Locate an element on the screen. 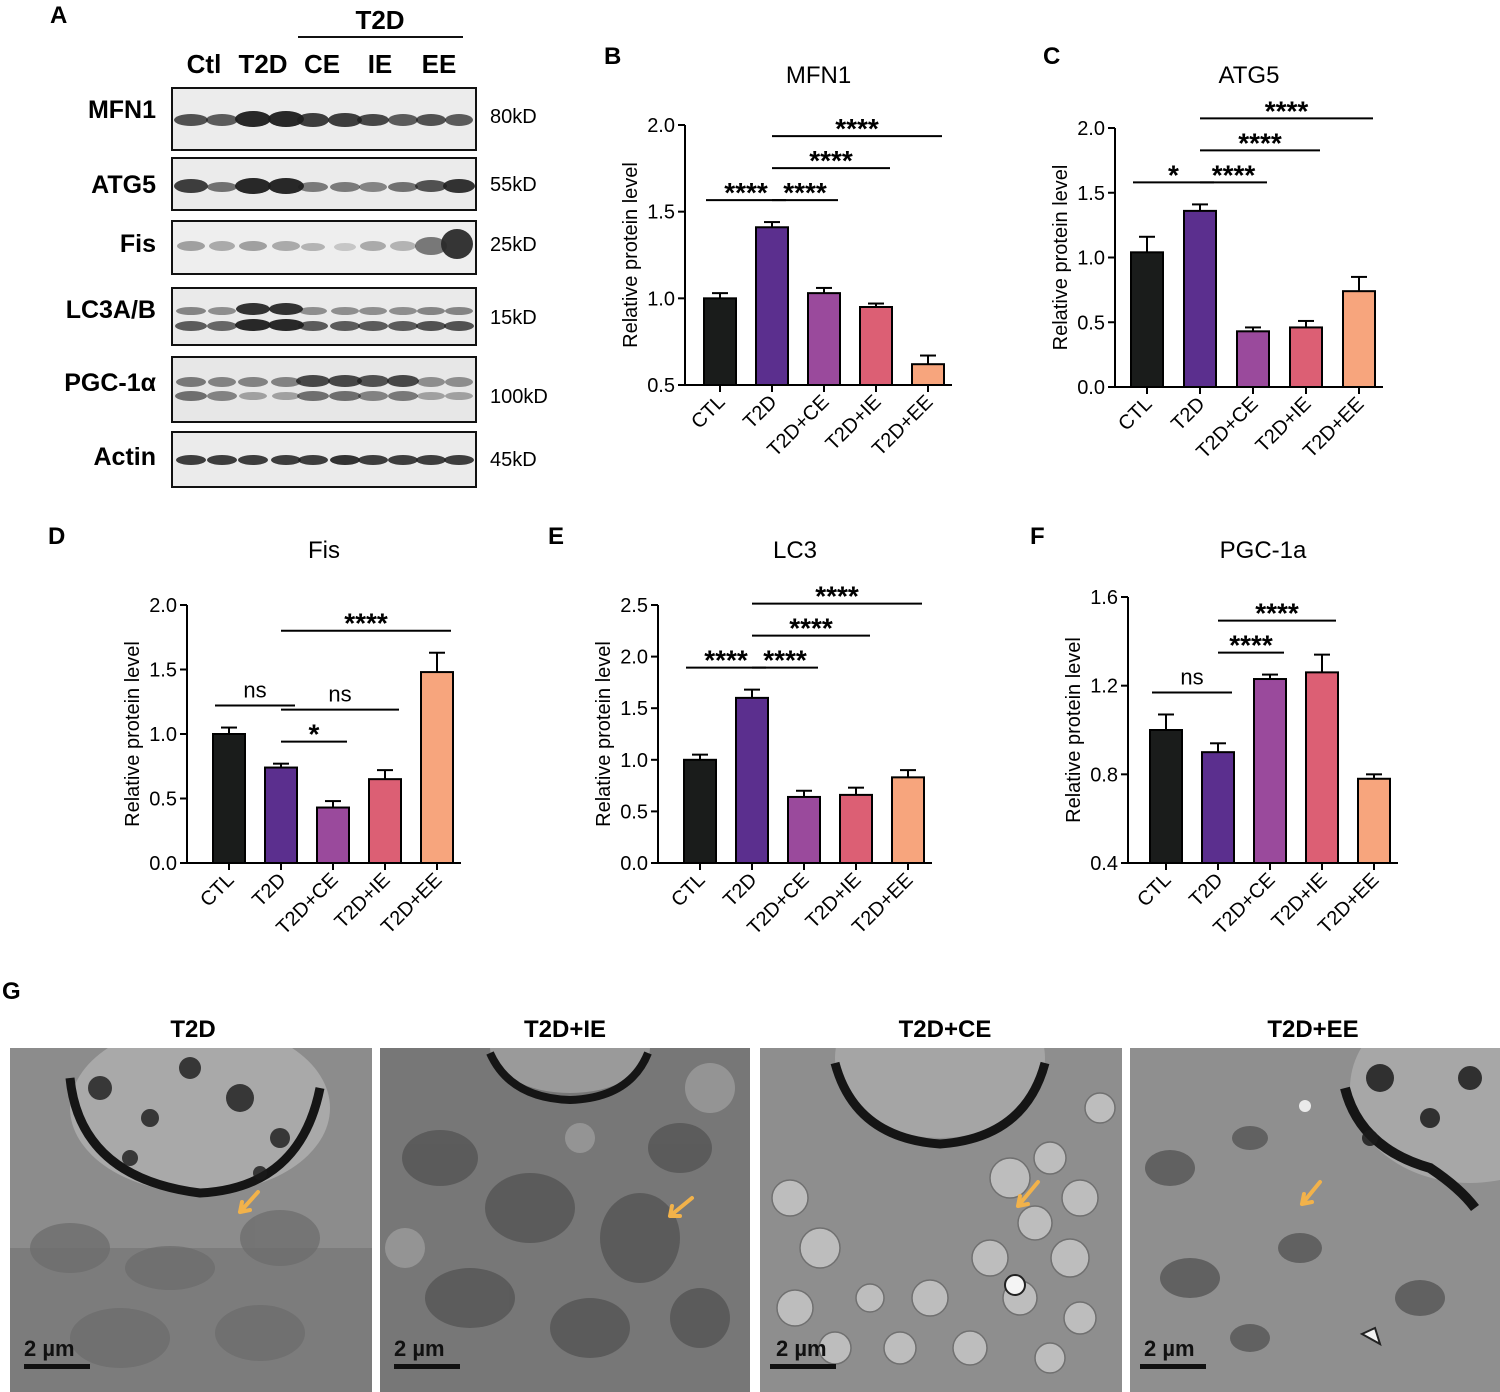 The image size is (1500, 1392). blot-label-atg5: ATG5 is located at coordinates (123, 185).